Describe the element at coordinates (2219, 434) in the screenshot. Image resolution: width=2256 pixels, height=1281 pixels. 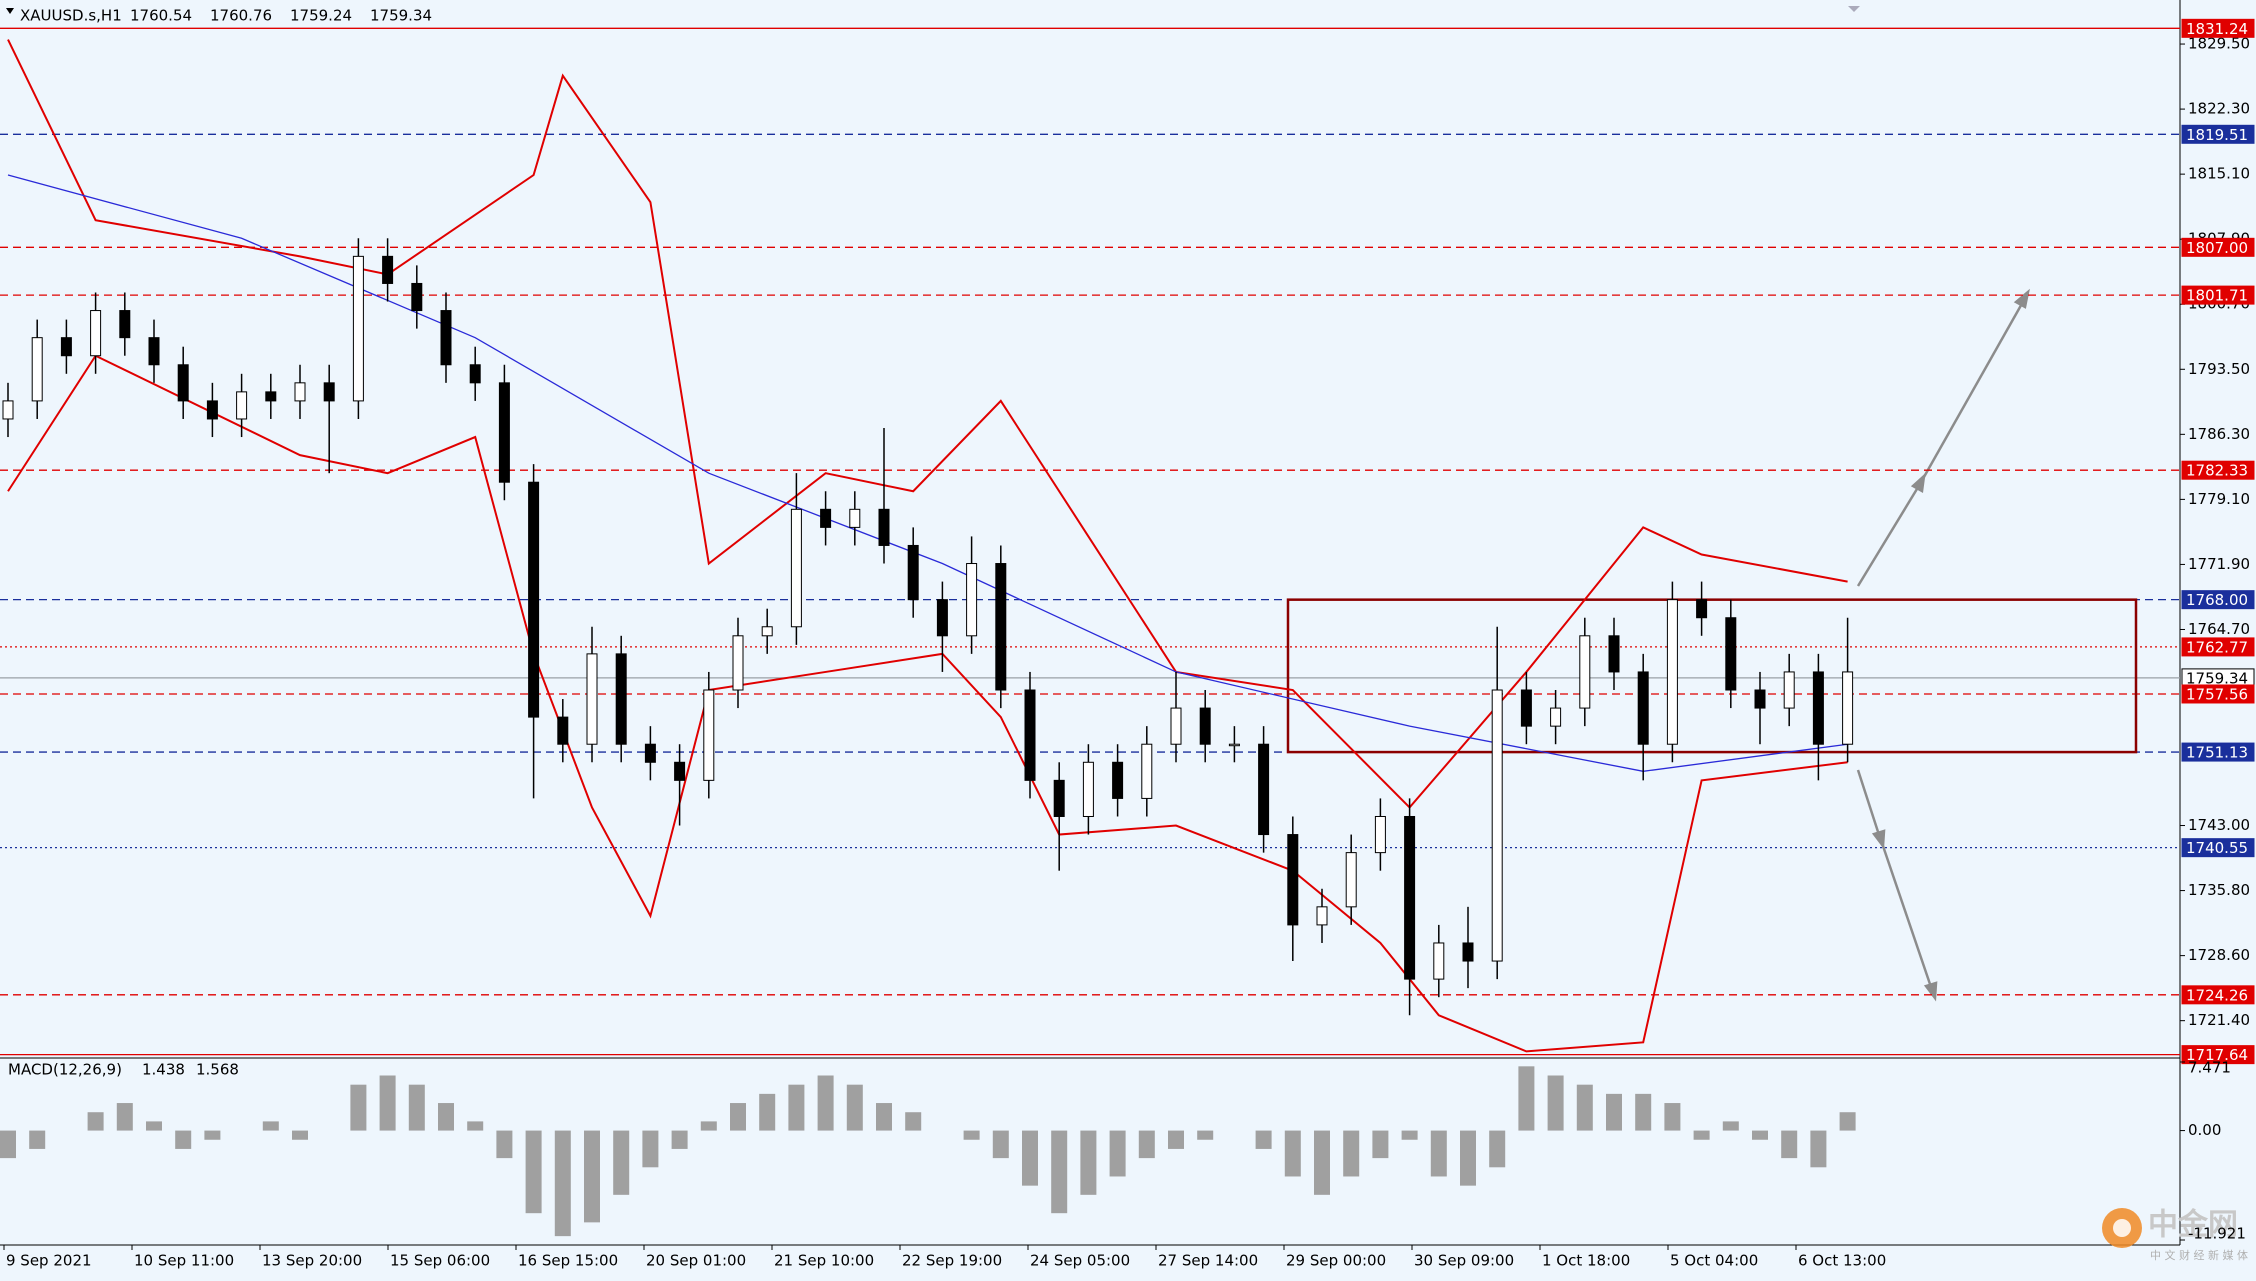
I see `y-tick-label: 1786.30` at that location.